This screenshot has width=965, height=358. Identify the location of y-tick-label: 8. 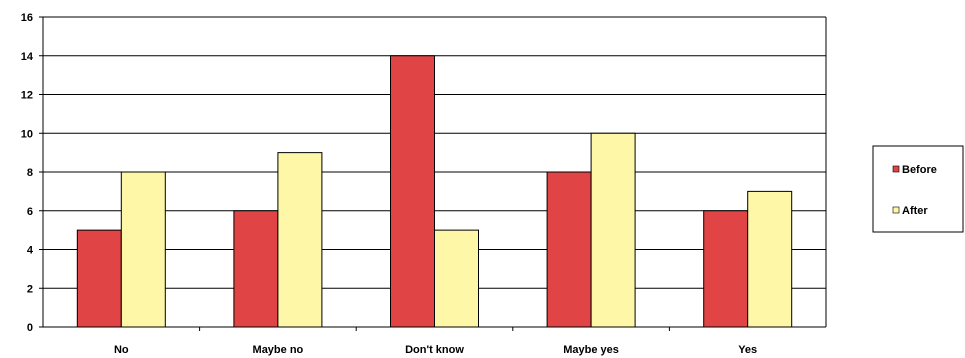
(30, 173).